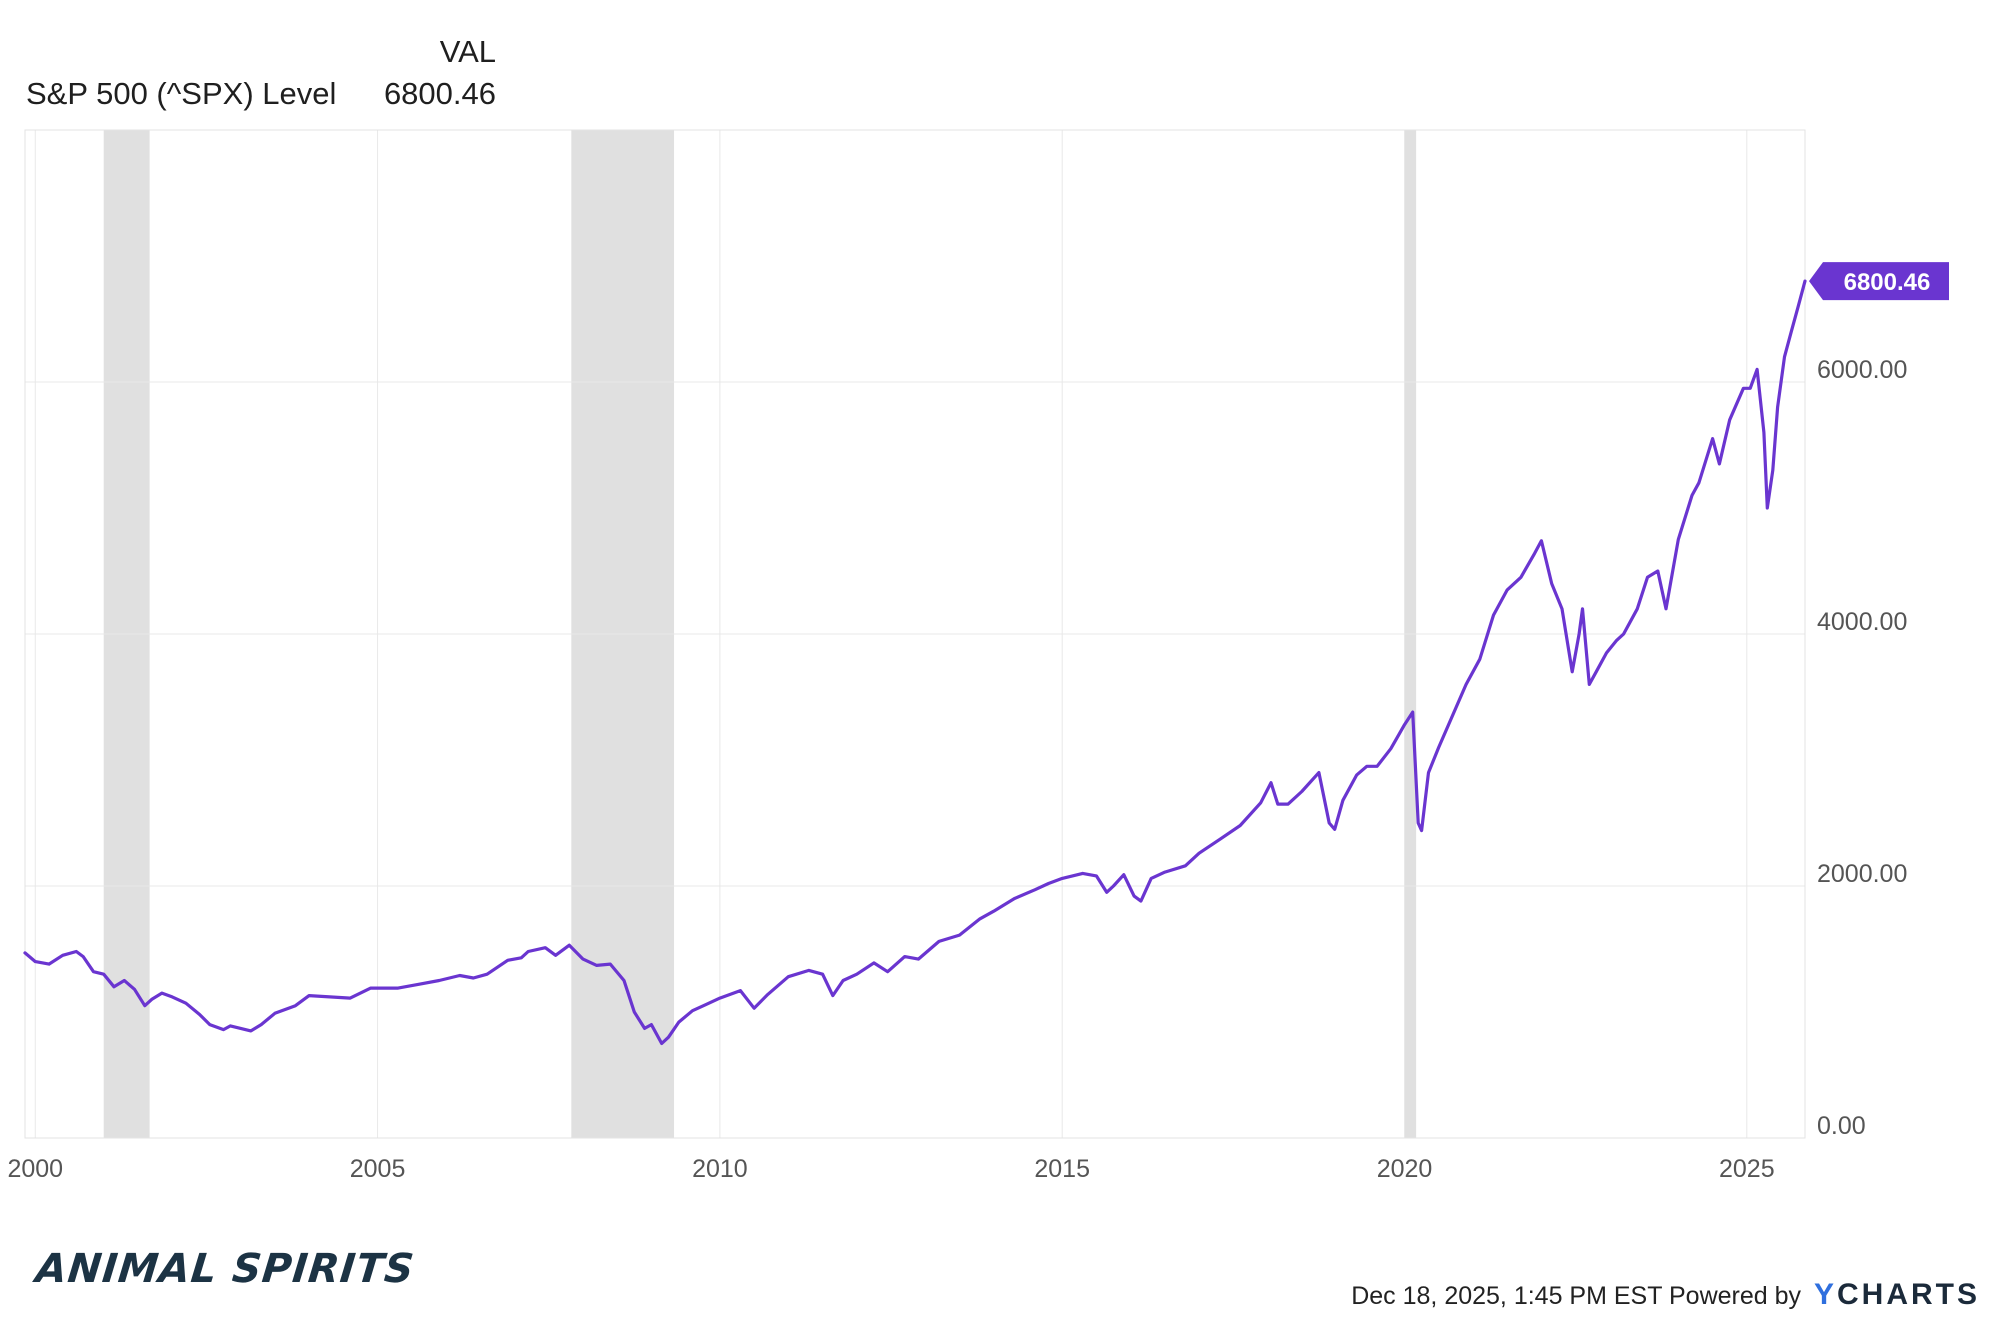 This screenshot has width=2000, height=1324. What do you see at coordinates (1862, 874) in the screenshot?
I see `y-tick-label: 2000.00` at bounding box center [1862, 874].